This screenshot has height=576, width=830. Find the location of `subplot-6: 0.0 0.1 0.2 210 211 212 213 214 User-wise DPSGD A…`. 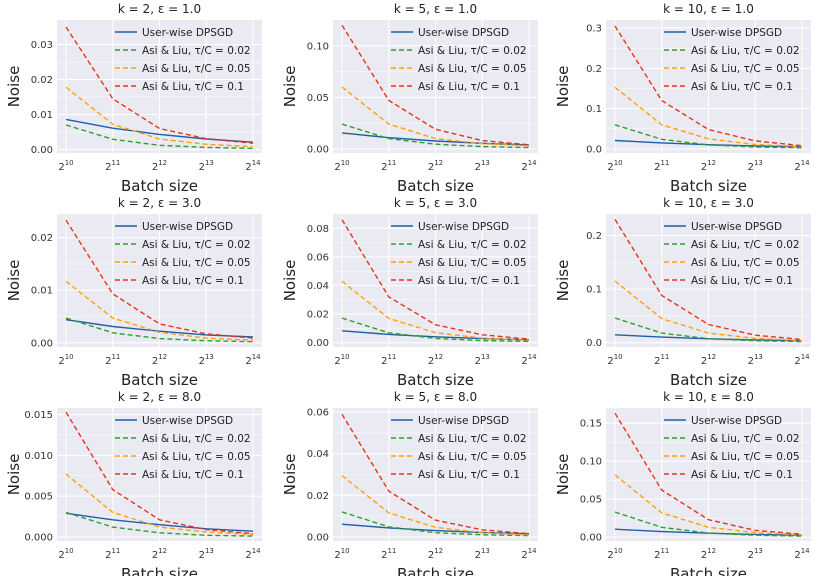

subplot-6: 0.0 0.1 0.2 210 211 212 213 214 User-wise DPSGD A… is located at coordinates (682, 292).